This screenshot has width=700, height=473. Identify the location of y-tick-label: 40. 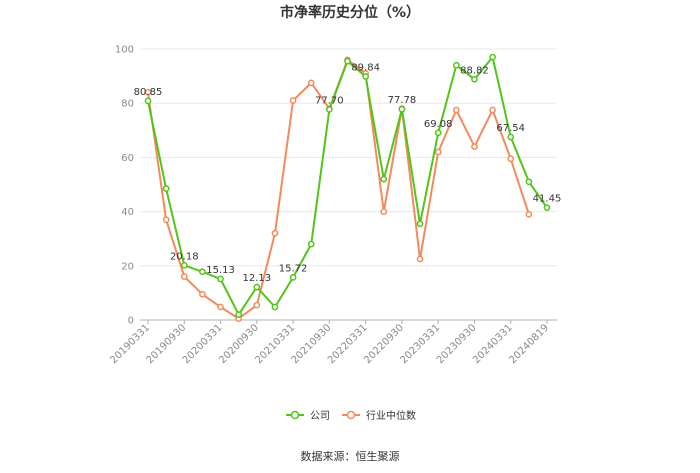
(127, 212).